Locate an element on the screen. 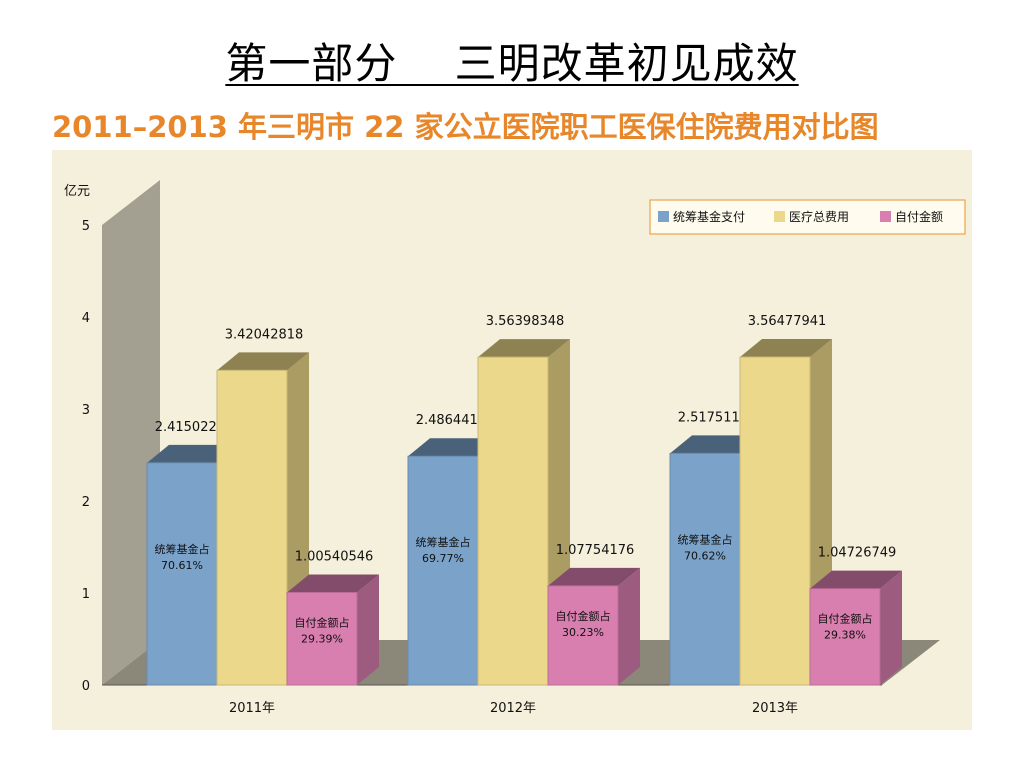 The height and width of the screenshot is (768, 1024). bar-inner-percent: 70.61% is located at coordinates (182, 565).